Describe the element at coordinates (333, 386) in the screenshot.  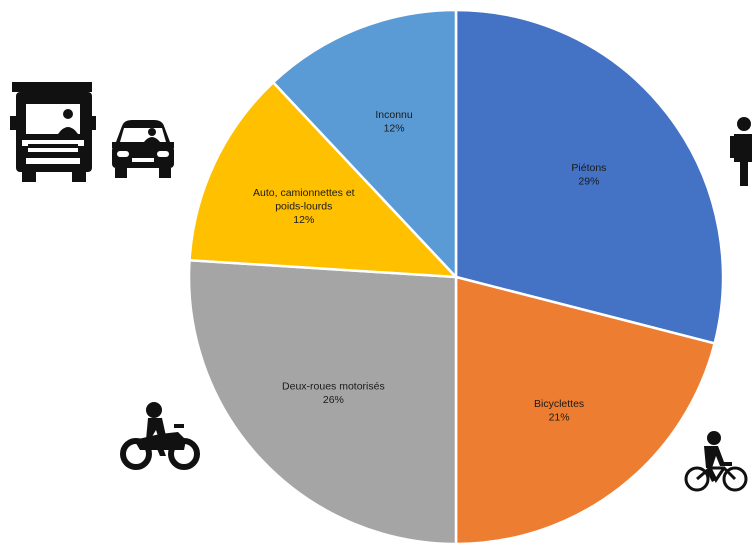
I see `slice-category: Deux-roues motorisés` at that location.